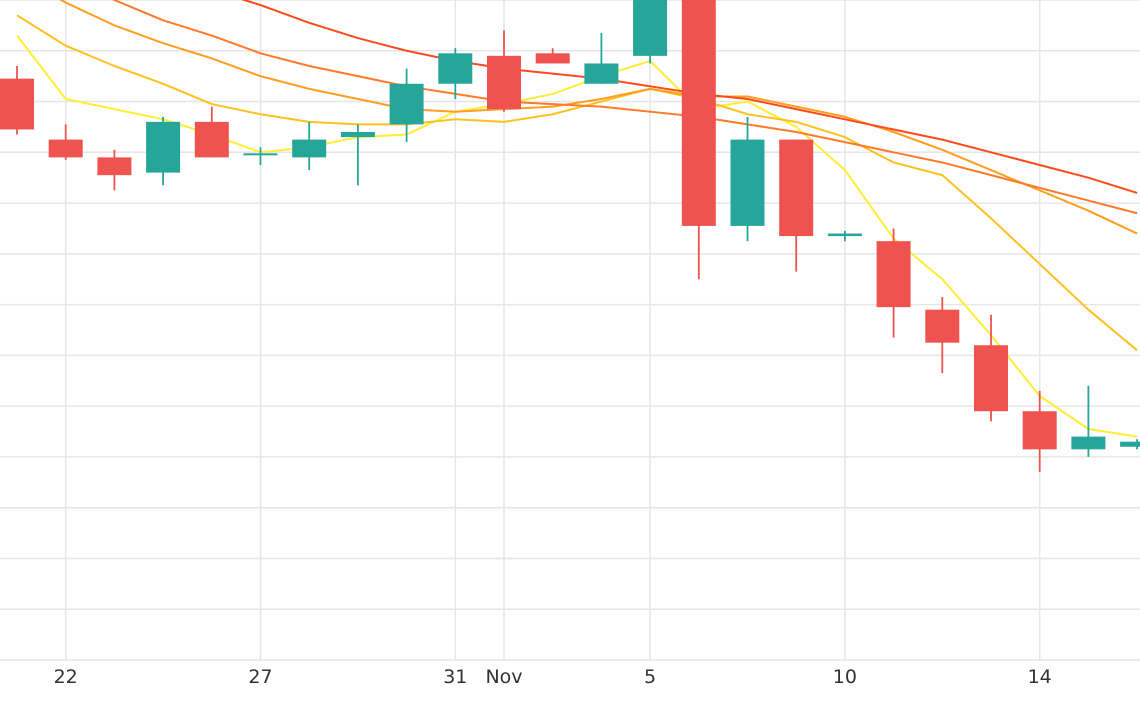  What do you see at coordinates (455, 677) in the screenshot?
I see `x-tick-label: 31` at bounding box center [455, 677].